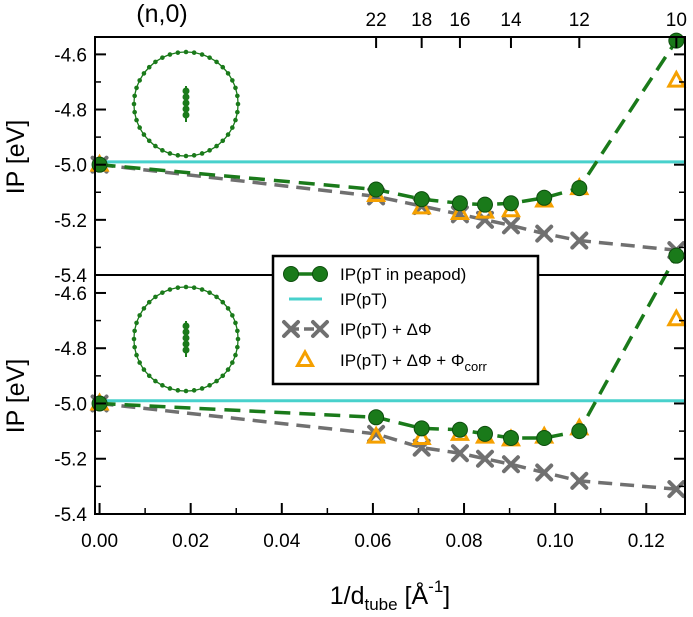  Describe the element at coordinates (381, 604) in the screenshot. I see `x-axis-title-sub: tube` at that location.